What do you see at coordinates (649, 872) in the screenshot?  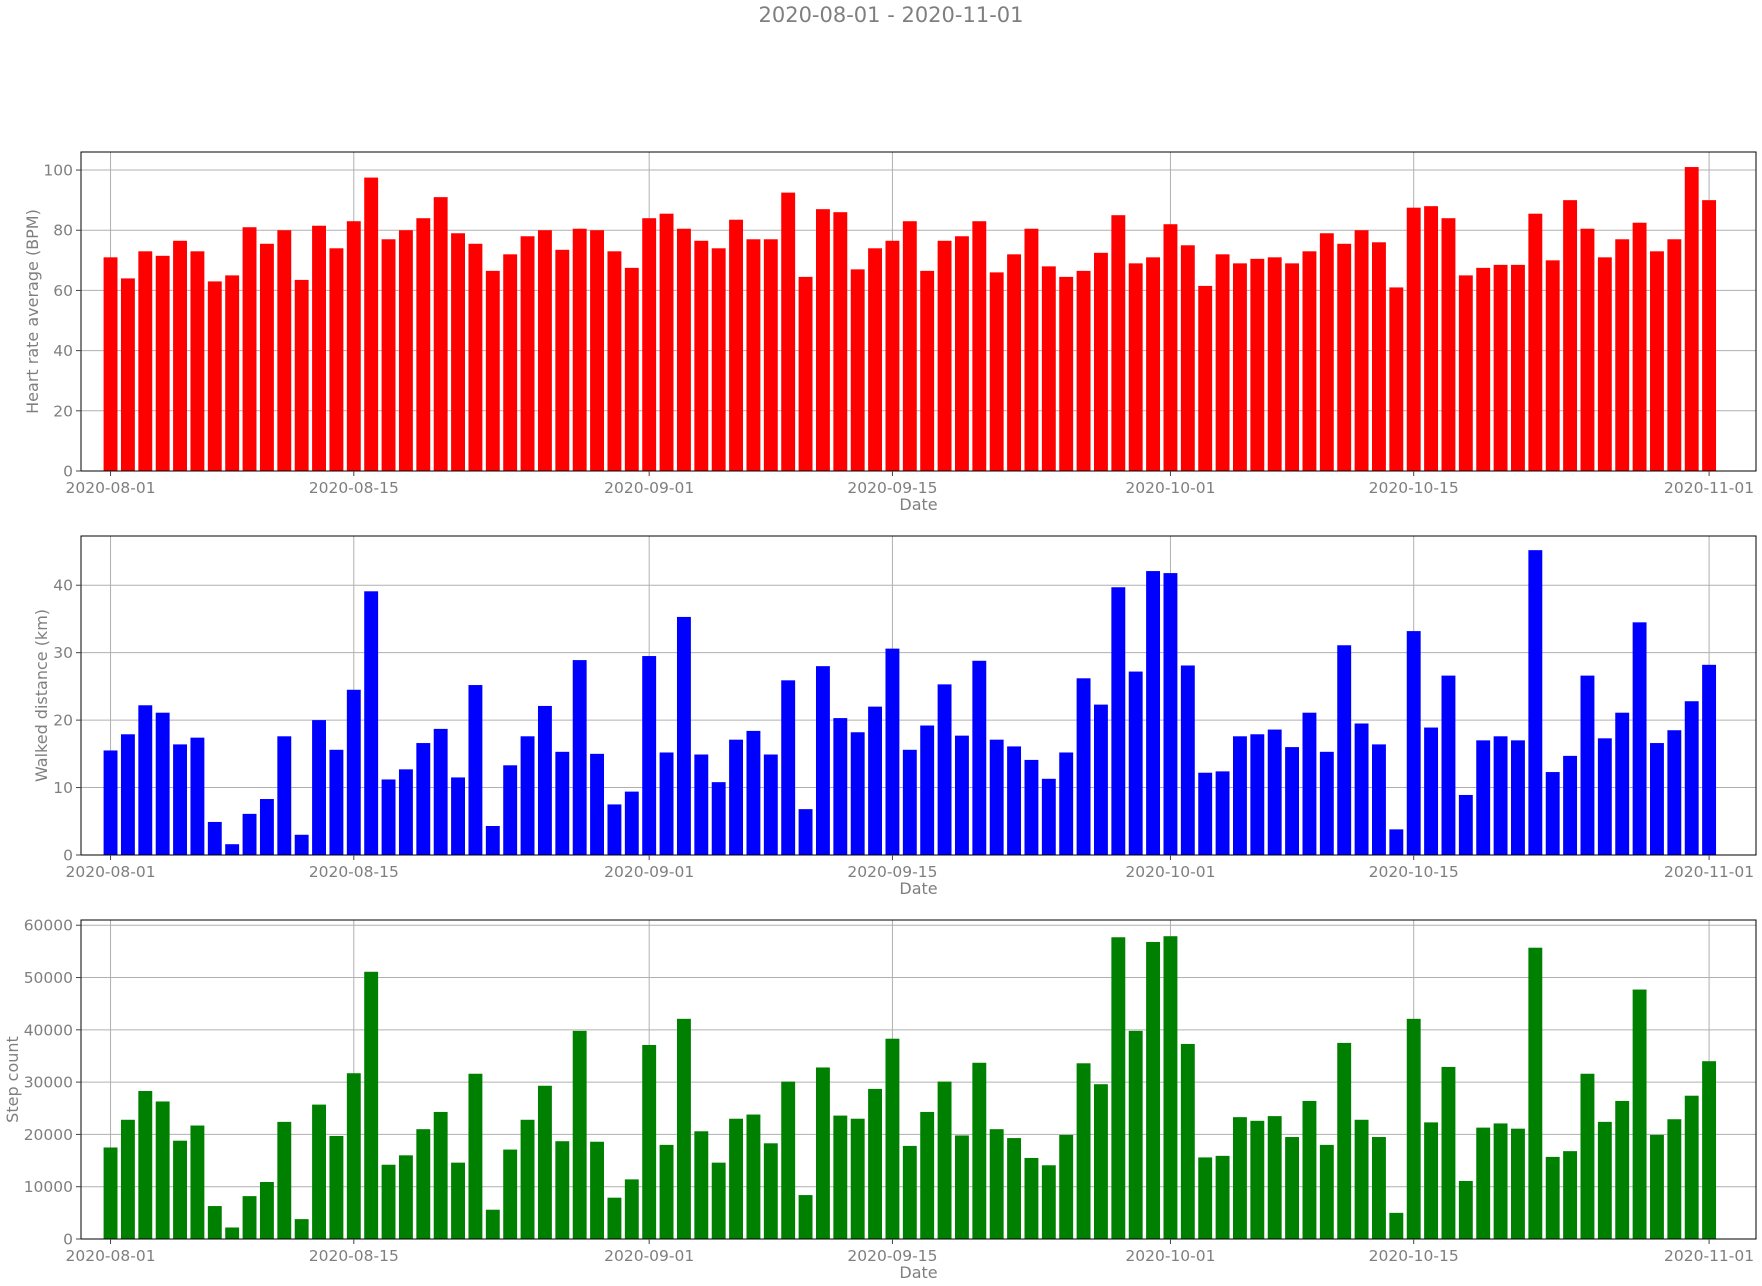 I see `x-tick-label: 2020-09-01` at bounding box center [649, 872].